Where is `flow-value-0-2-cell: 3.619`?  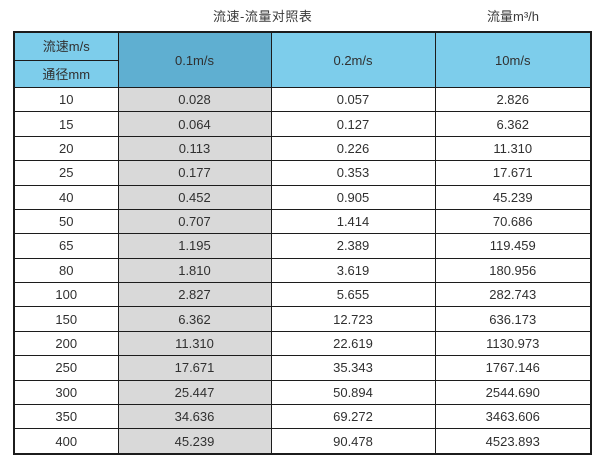 flow-value-0-2-cell: 3.619 is located at coordinates (353, 270).